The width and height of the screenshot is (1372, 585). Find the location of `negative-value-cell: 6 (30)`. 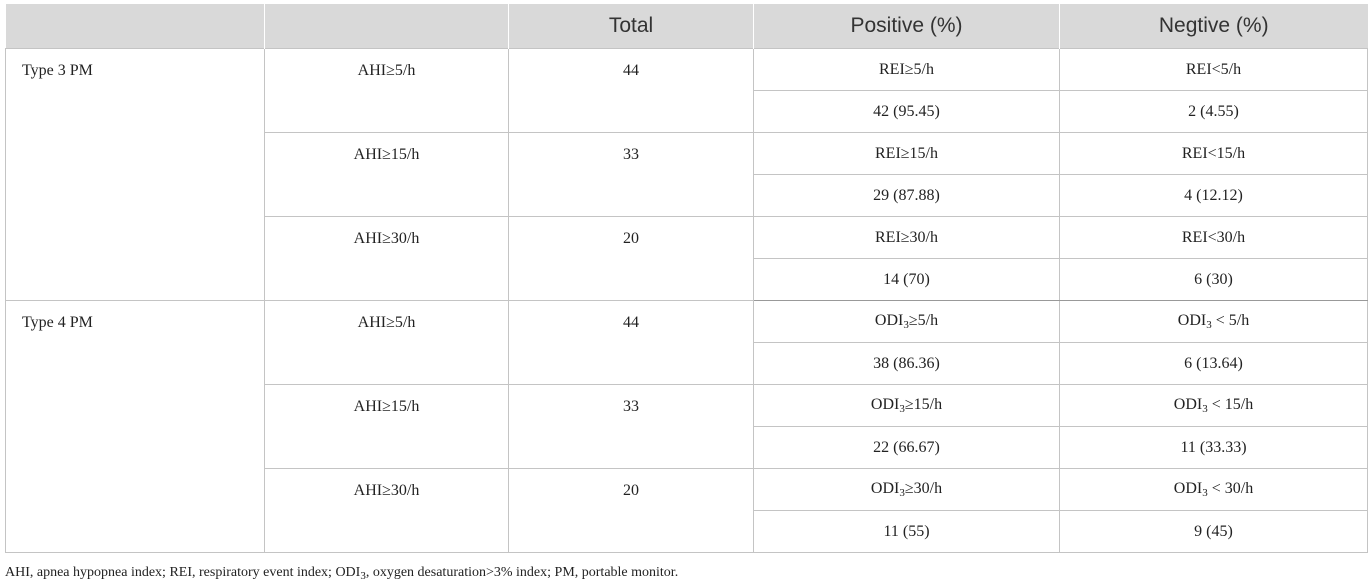

negative-value-cell: 6 (30) is located at coordinates (1213, 279).